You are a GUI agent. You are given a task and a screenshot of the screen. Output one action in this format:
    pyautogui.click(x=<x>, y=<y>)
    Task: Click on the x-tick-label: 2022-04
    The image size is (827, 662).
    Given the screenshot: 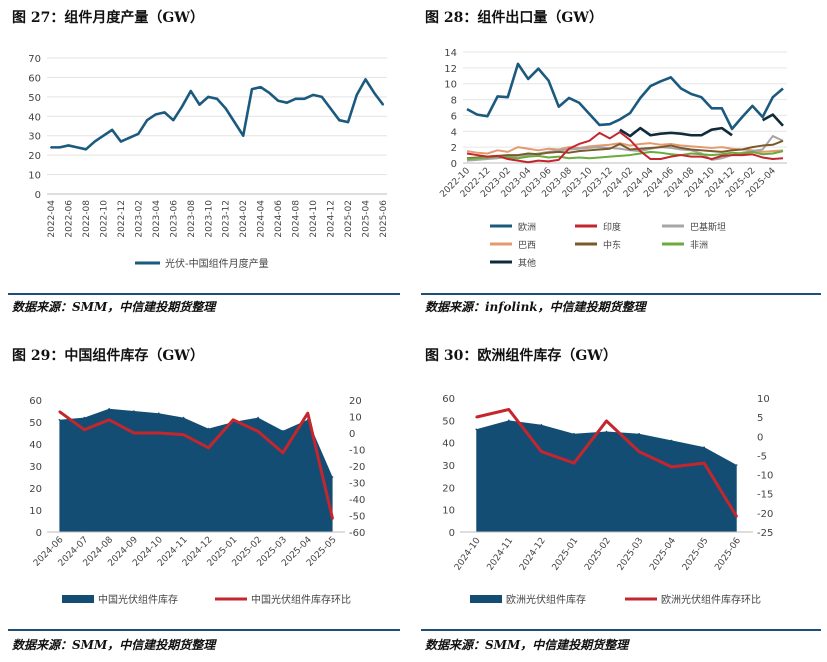 What is the action you would take?
    pyautogui.click(x=52, y=219)
    